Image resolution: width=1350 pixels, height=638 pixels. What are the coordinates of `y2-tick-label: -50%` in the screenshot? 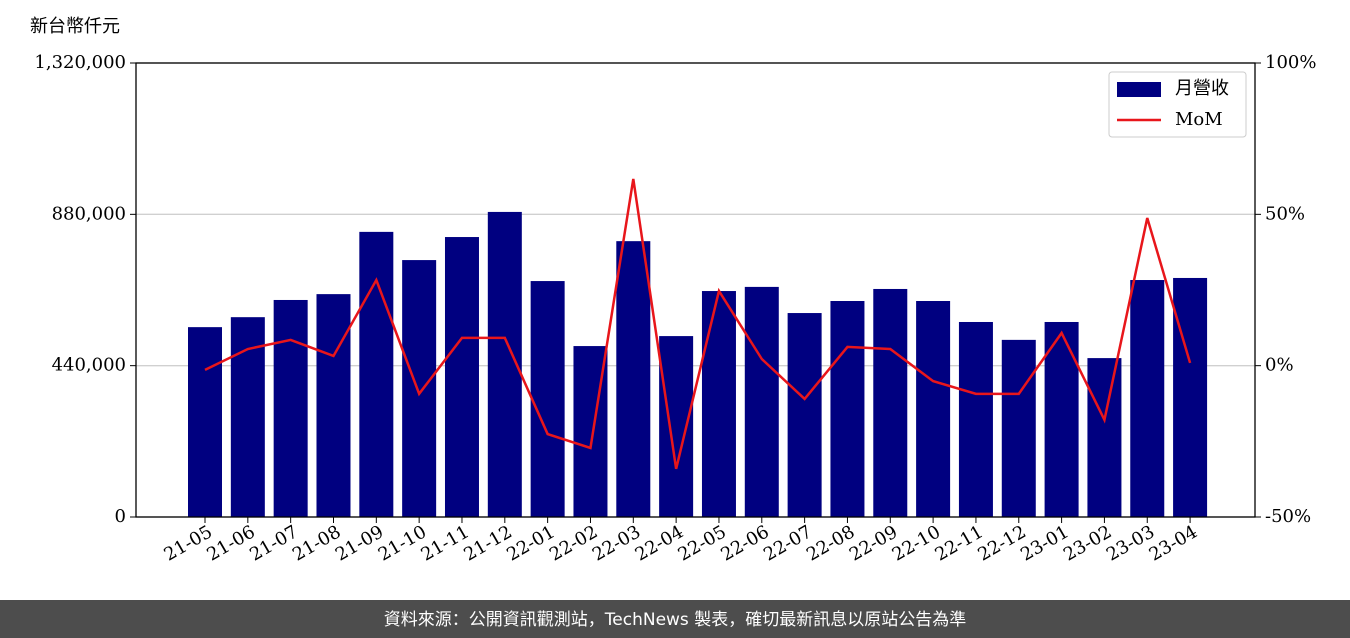 It's located at (1288, 516).